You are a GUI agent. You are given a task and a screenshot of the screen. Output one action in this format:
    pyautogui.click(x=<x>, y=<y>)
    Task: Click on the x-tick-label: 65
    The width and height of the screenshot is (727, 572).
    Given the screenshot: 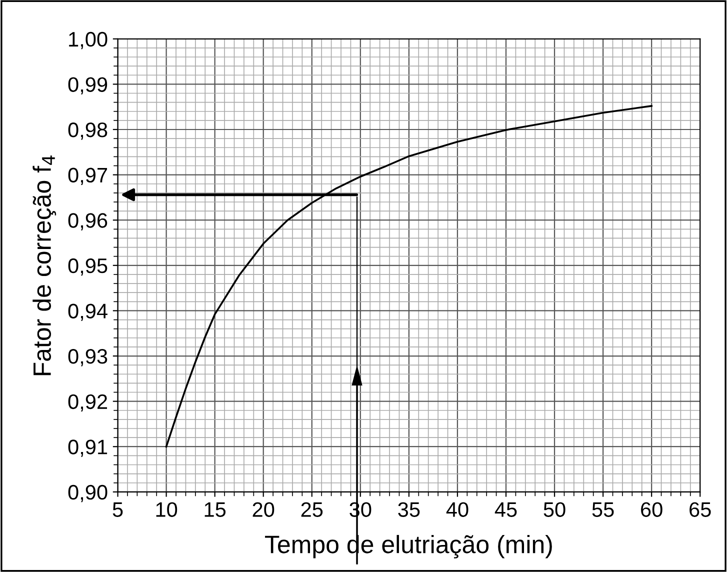 What is the action you would take?
    pyautogui.click(x=700, y=509)
    